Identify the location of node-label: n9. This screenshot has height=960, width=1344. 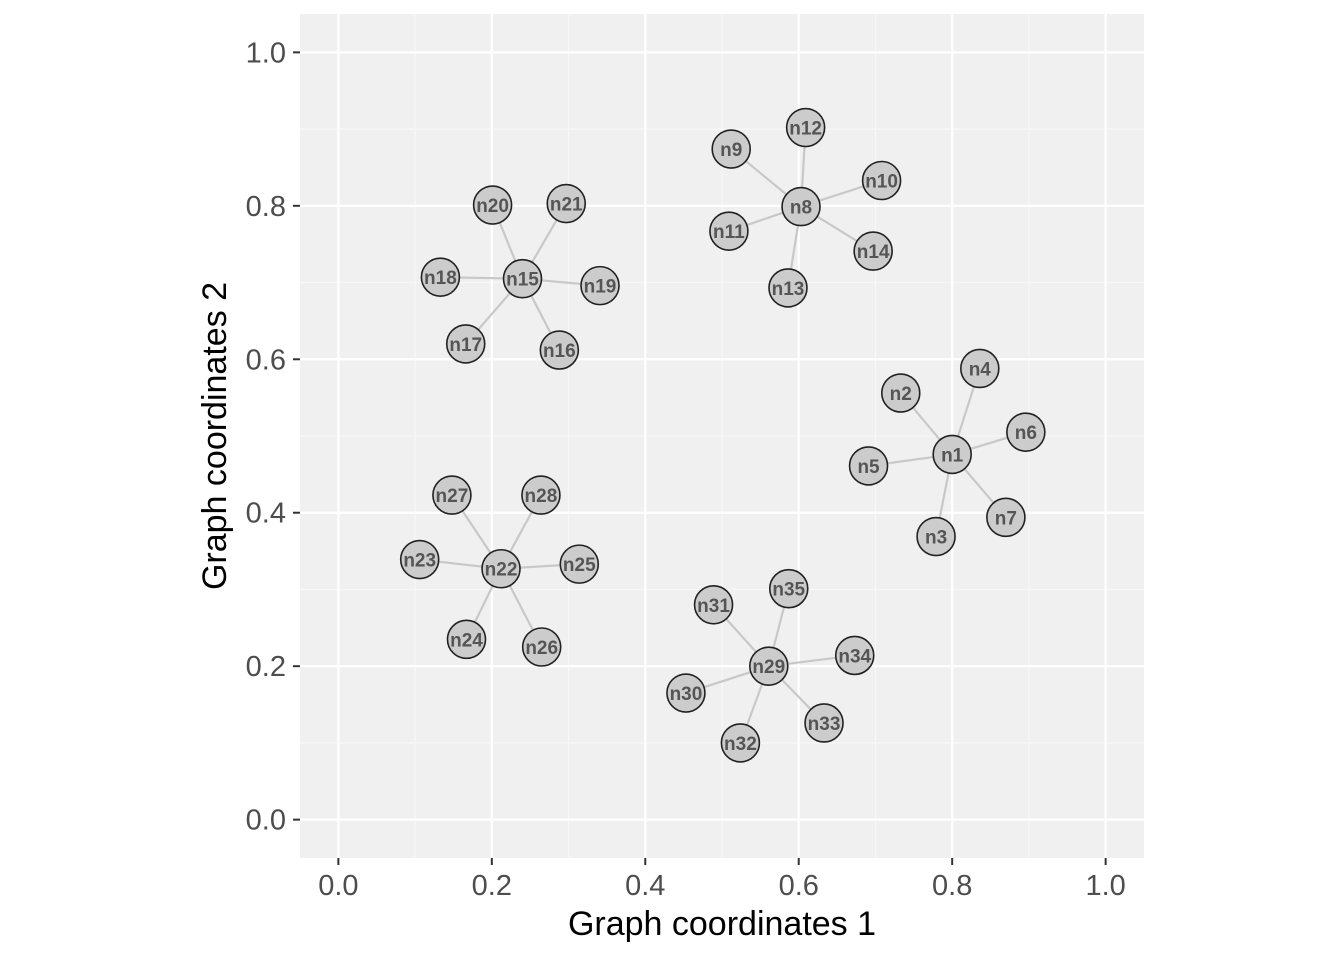
(731, 150).